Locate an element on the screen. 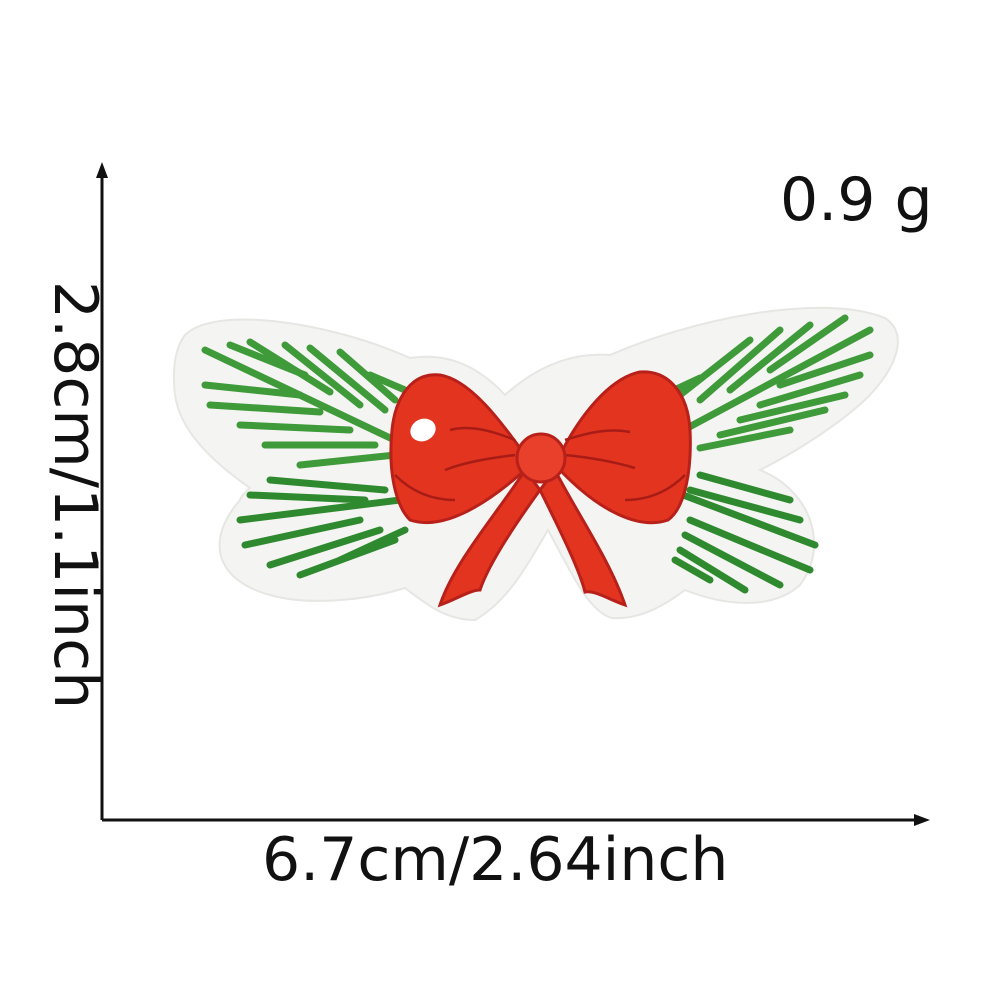 This screenshot has width=1000, height=1000. bow-tail-right is located at coordinates (583, 537).